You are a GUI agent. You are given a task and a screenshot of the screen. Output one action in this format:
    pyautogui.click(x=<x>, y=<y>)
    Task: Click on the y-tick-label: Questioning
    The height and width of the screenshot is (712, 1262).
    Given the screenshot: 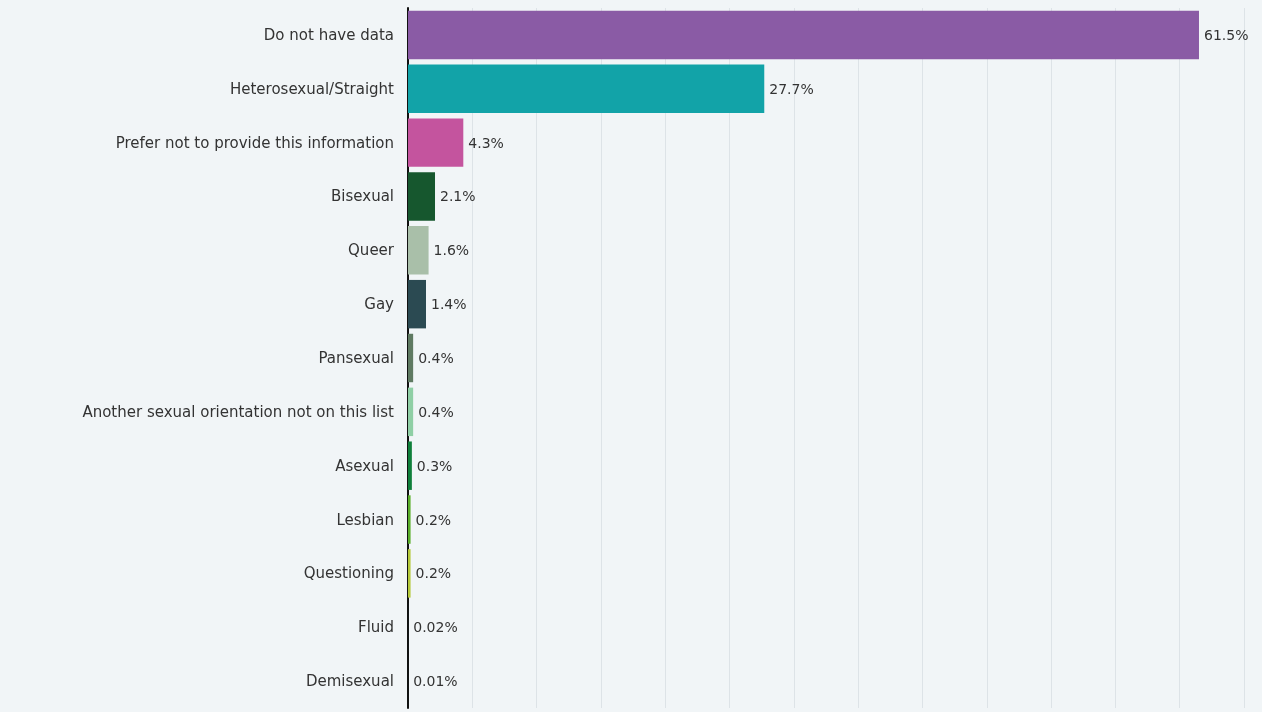 What is the action you would take?
    pyautogui.click(x=348, y=573)
    